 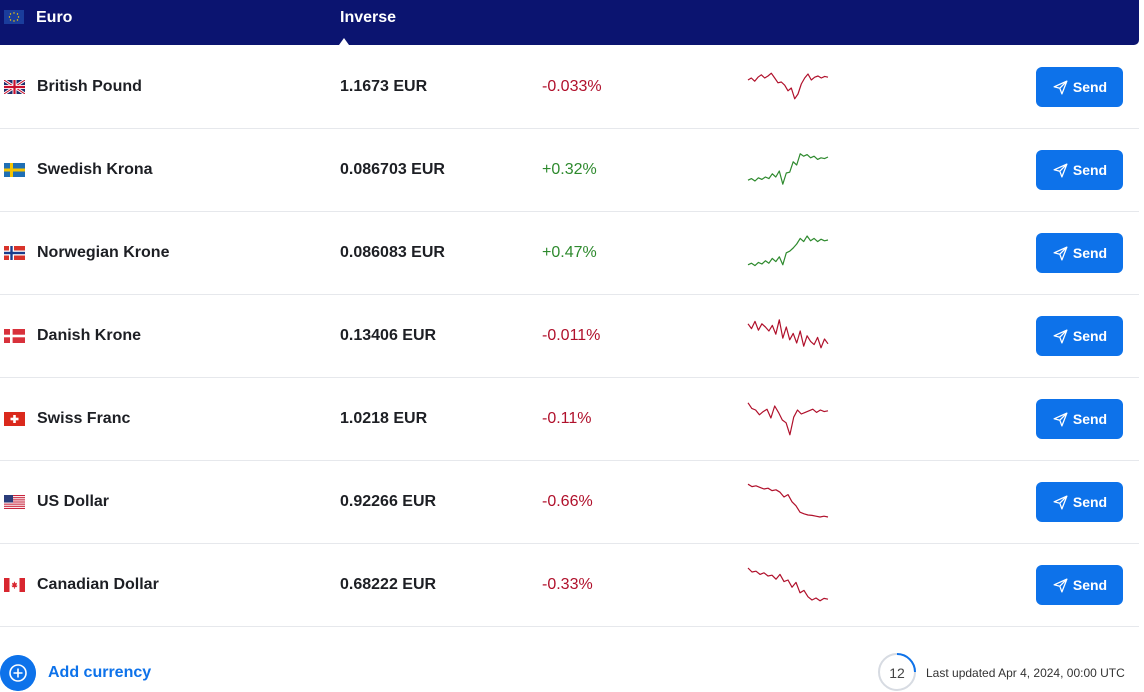 What do you see at coordinates (14, 502) in the screenshot?
I see `us-flag-icon` at bounding box center [14, 502].